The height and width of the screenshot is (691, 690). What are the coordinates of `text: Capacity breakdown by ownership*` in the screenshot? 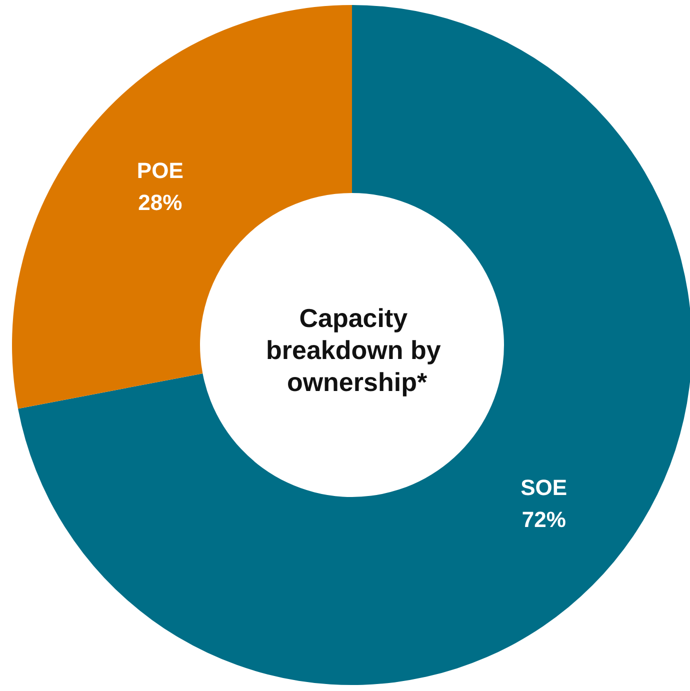 It's located at (357, 350).